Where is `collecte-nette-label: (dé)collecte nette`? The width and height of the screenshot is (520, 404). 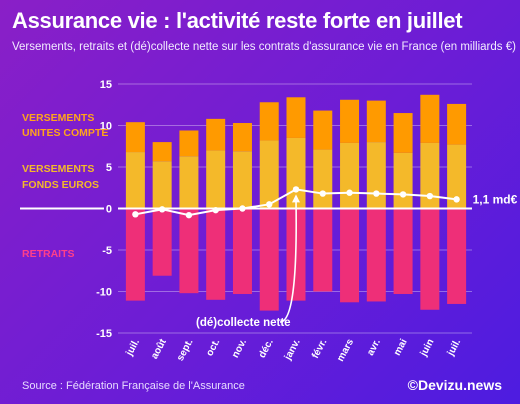
collecte-nette-label: (dé)collecte nette is located at coordinates (243, 323).